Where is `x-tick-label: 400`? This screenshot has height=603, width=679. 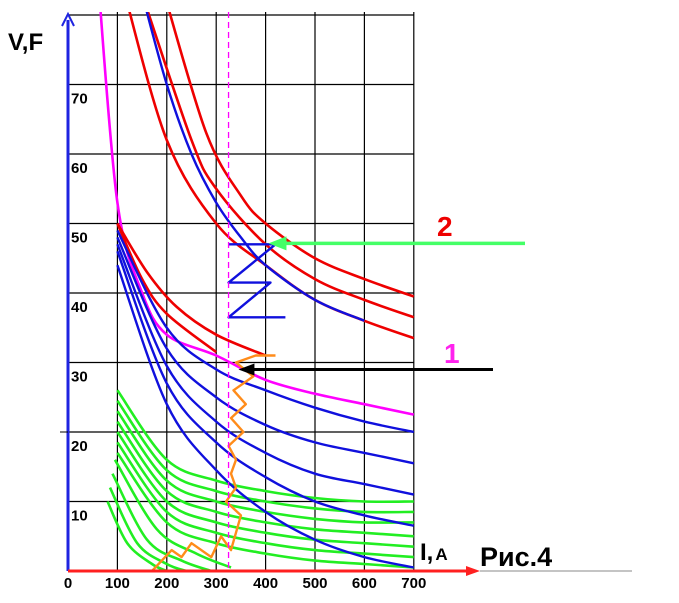
x-tick-label: 400 is located at coordinates (265, 583).